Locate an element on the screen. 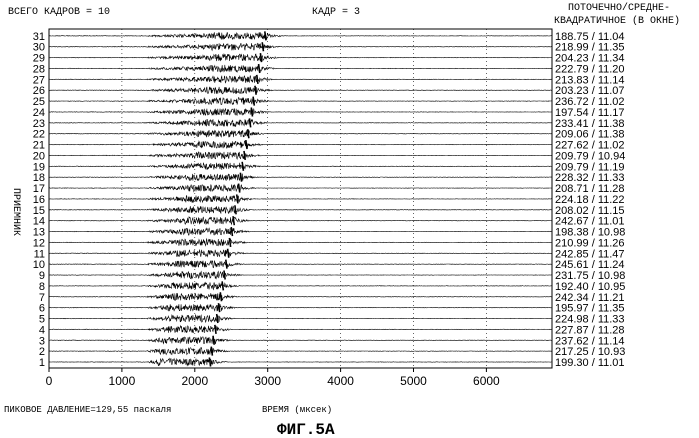 The width and height of the screenshot is (699, 438). receiver-label: 30 is located at coordinates (39, 48).